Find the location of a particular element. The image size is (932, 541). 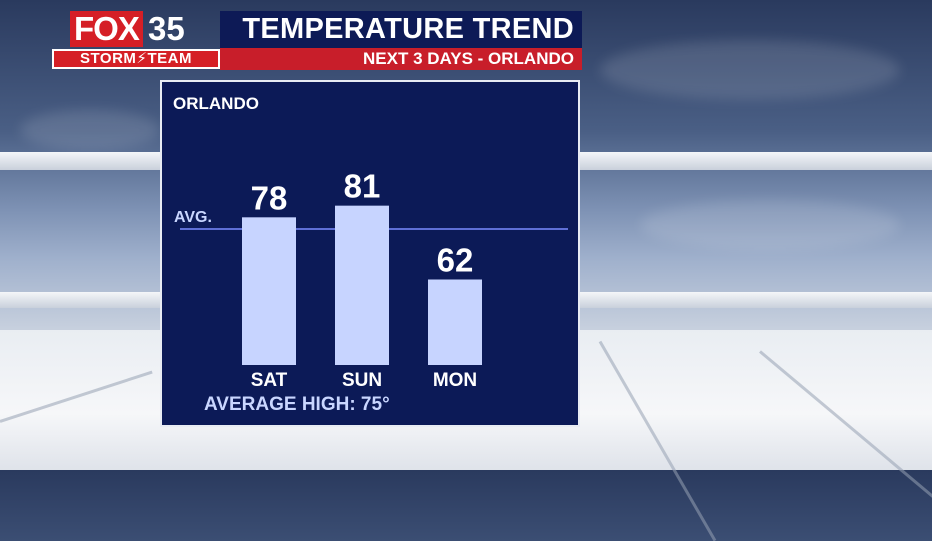

logo-channel-number: 35 is located at coordinates (166, 28).